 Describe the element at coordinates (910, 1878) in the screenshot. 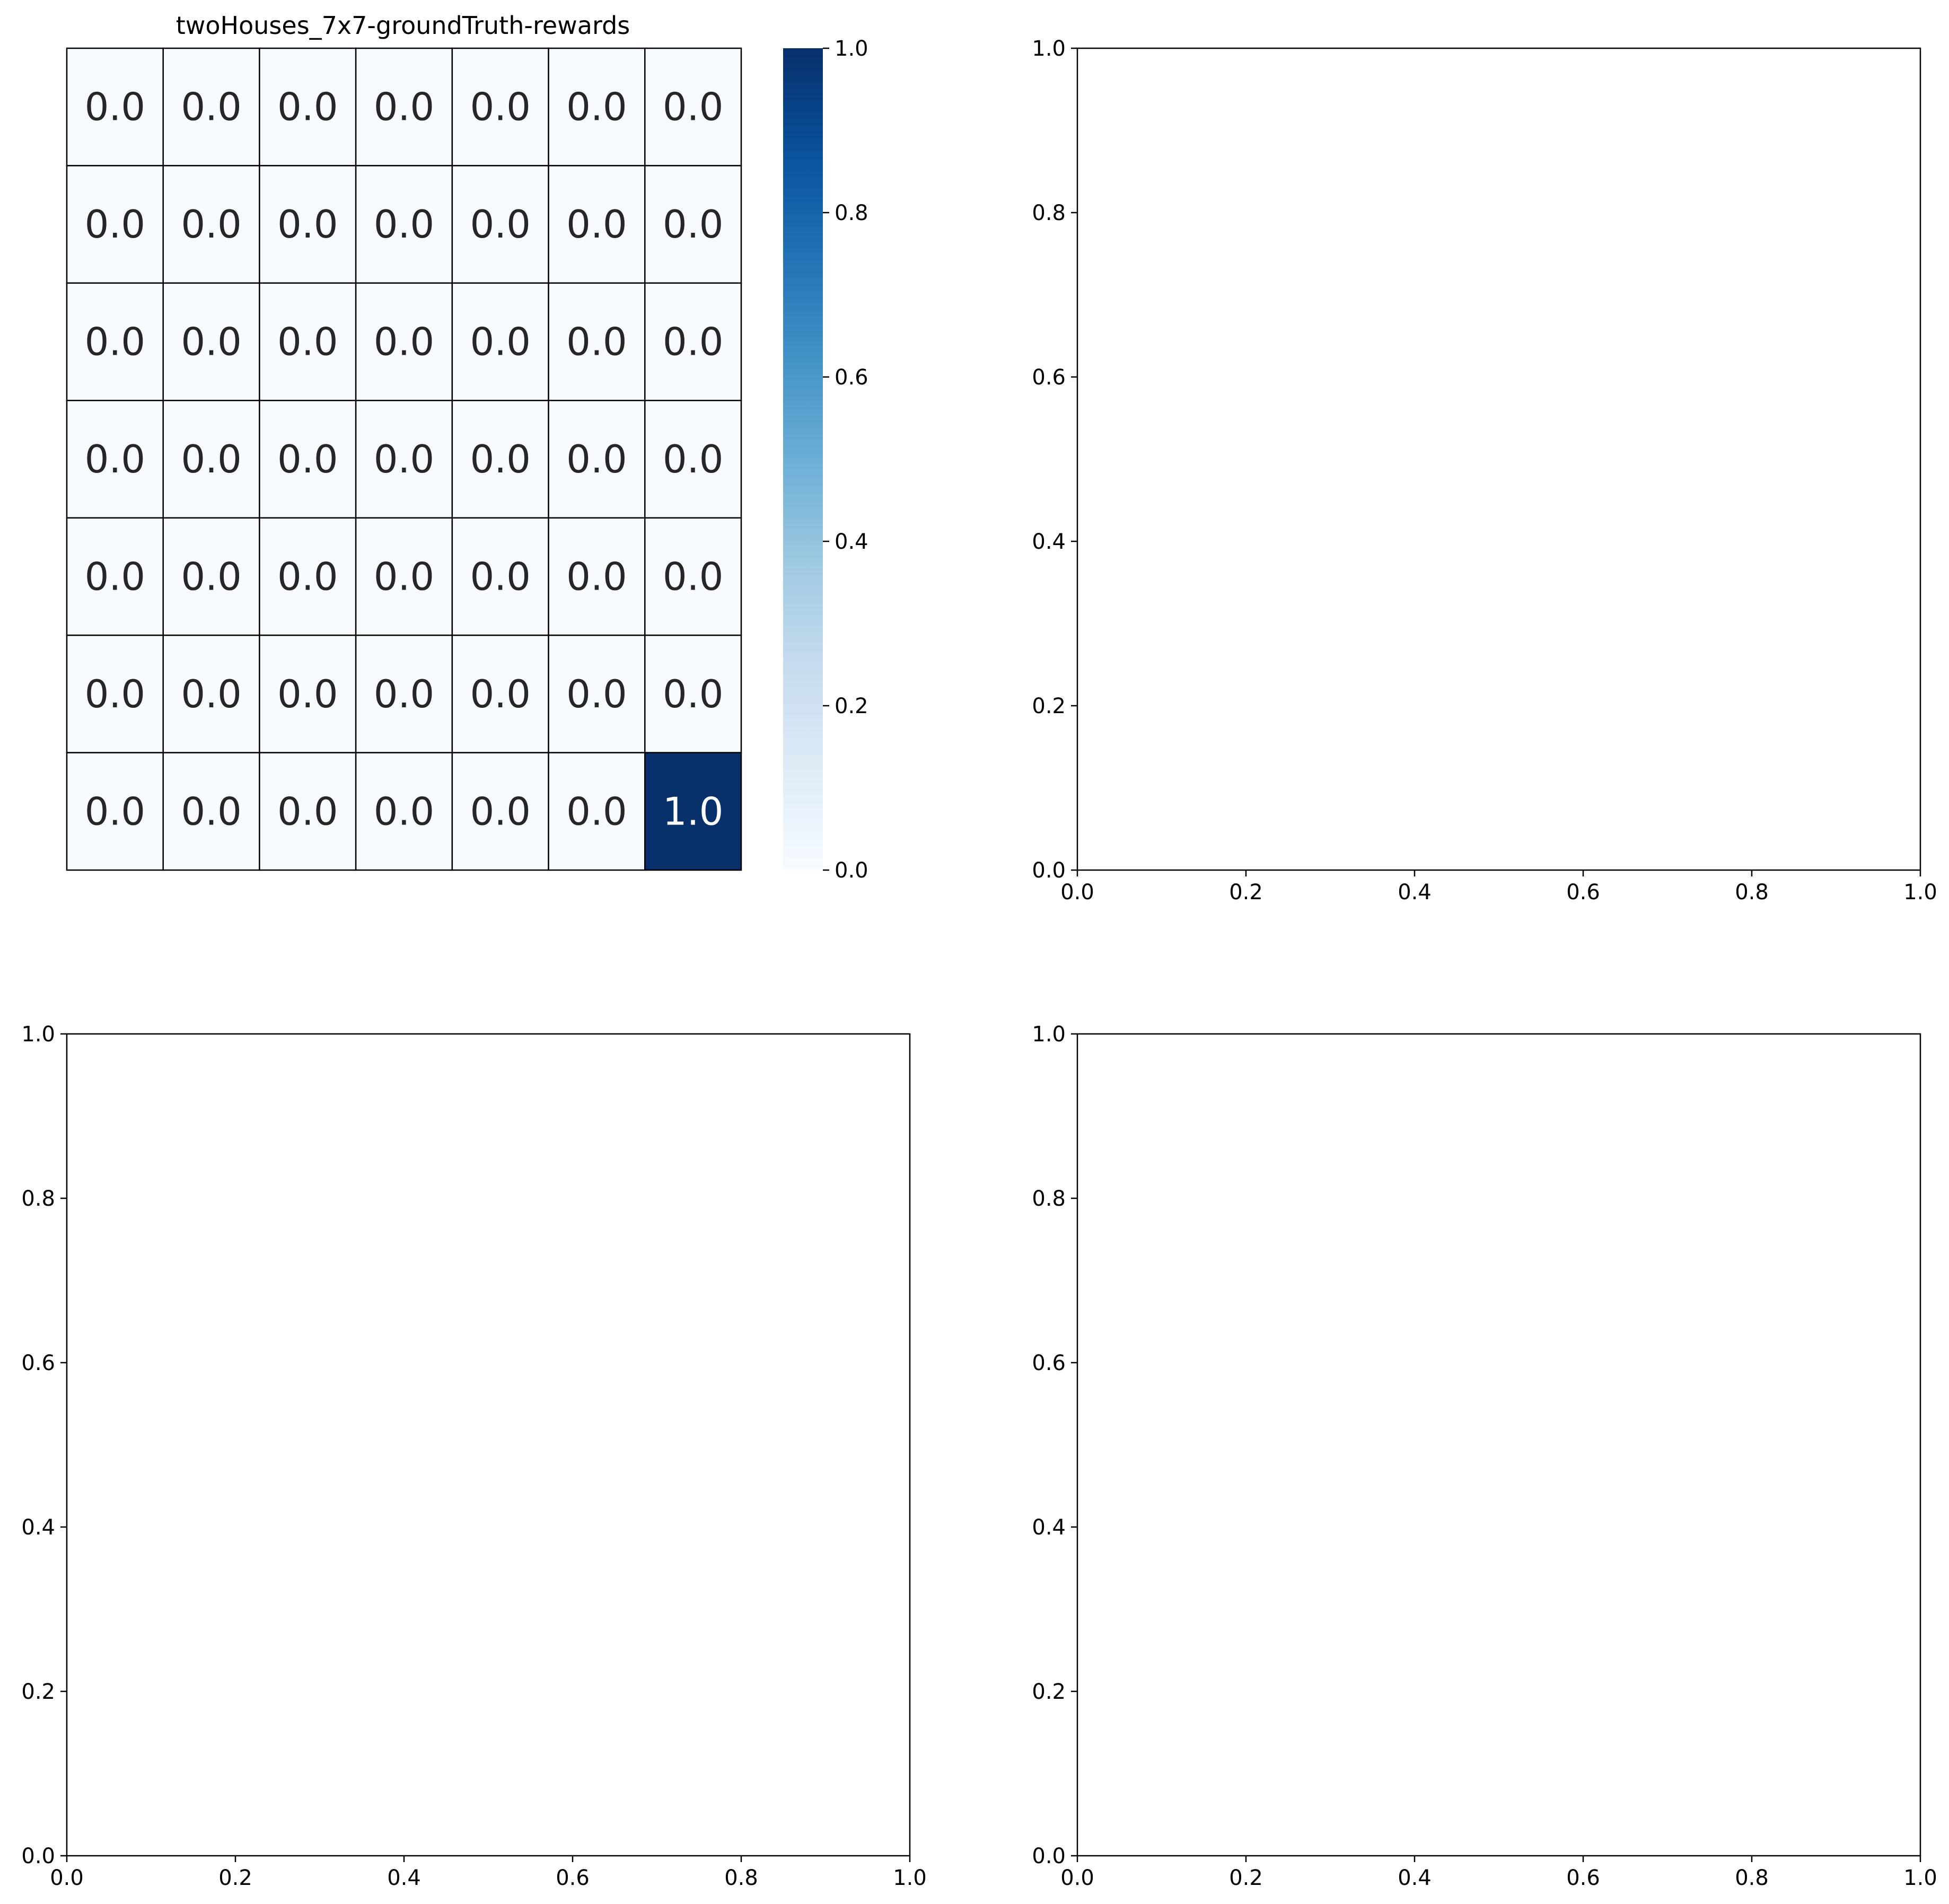

I see `x-tick-label: 1.0` at that location.